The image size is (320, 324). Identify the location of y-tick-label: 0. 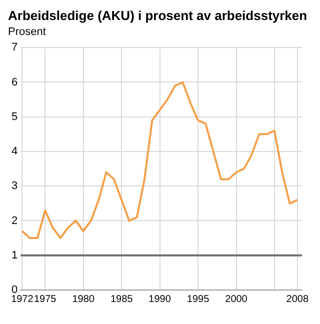
(15, 290).